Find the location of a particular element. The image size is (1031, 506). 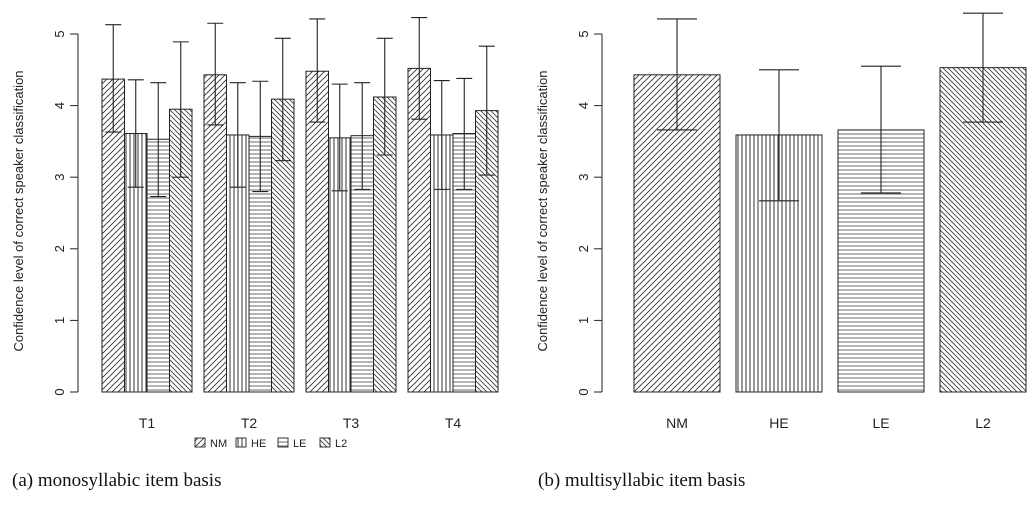

caption-b: (b) multisyllabic item basis is located at coordinates (642, 480).